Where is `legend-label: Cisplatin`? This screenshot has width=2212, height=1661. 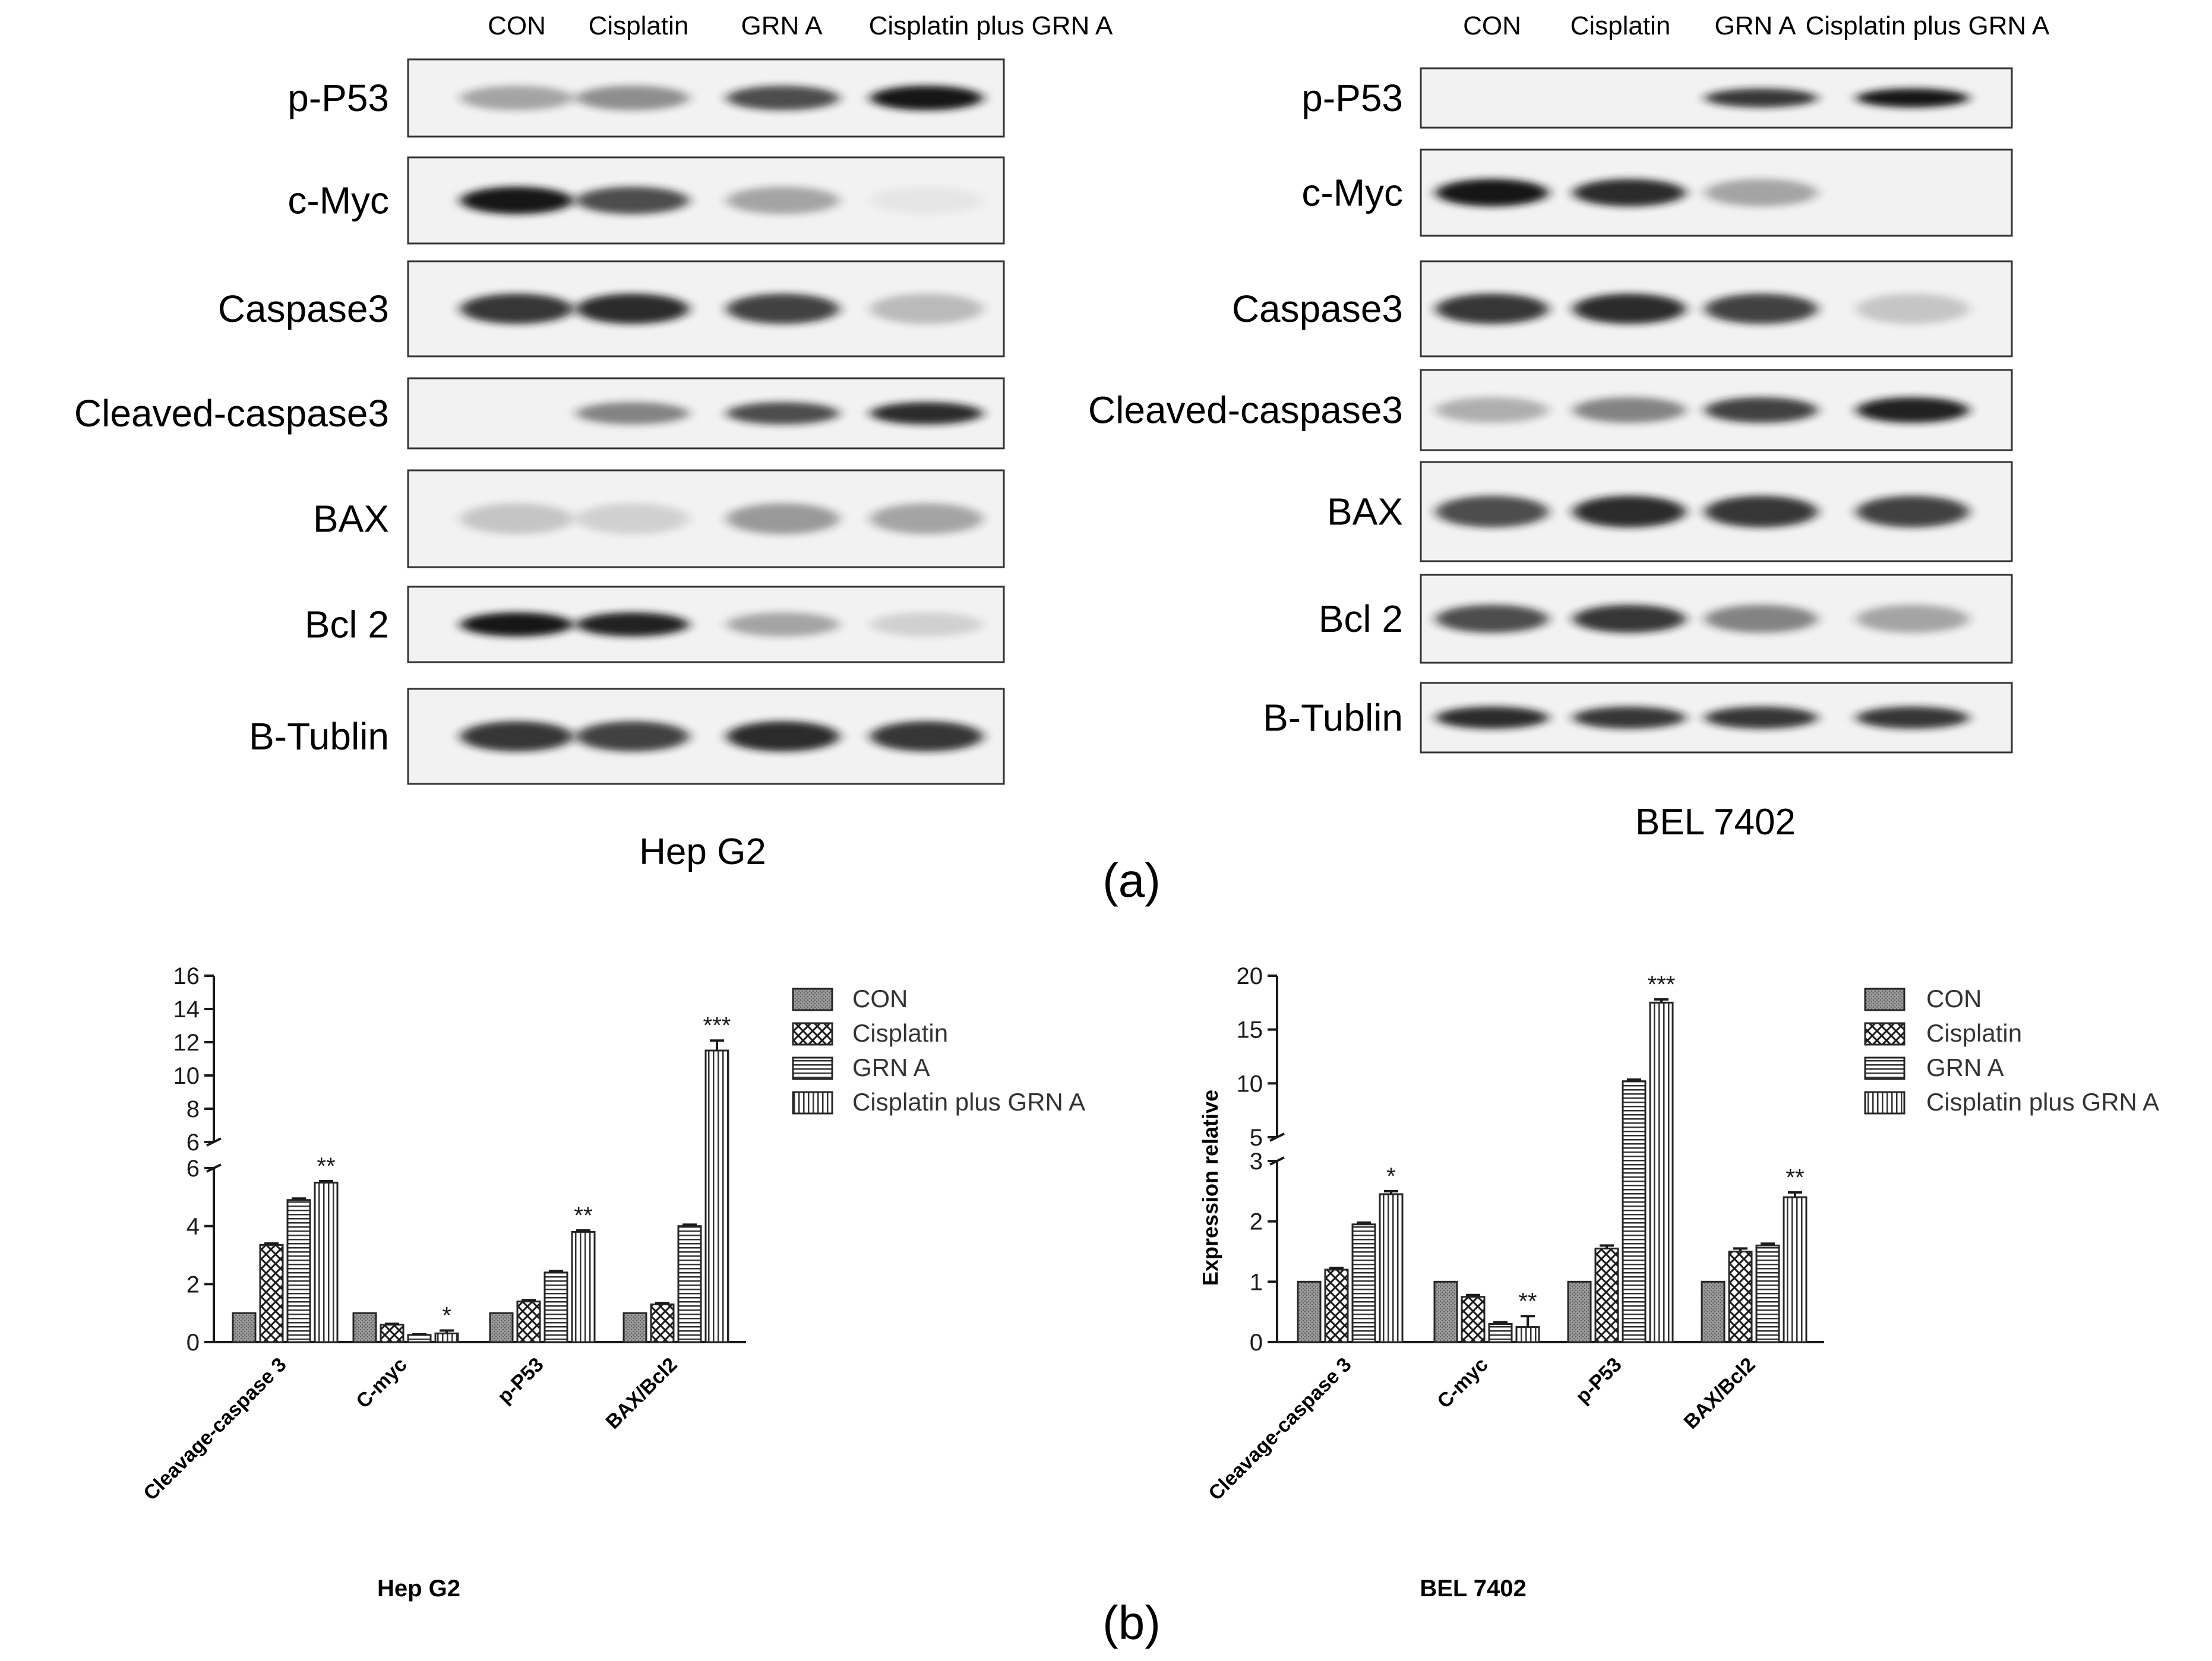 legend-label: Cisplatin is located at coordinates (900, 1033).